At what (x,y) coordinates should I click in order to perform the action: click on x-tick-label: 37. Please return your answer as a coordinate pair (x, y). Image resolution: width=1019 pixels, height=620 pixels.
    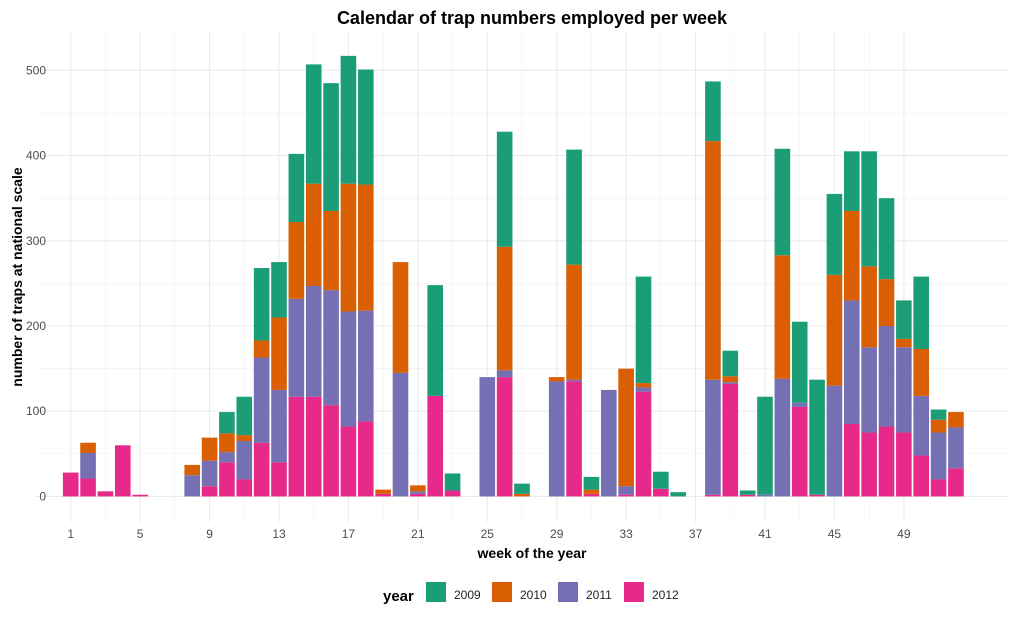
    Looking at the image, I should click on (696, 534).